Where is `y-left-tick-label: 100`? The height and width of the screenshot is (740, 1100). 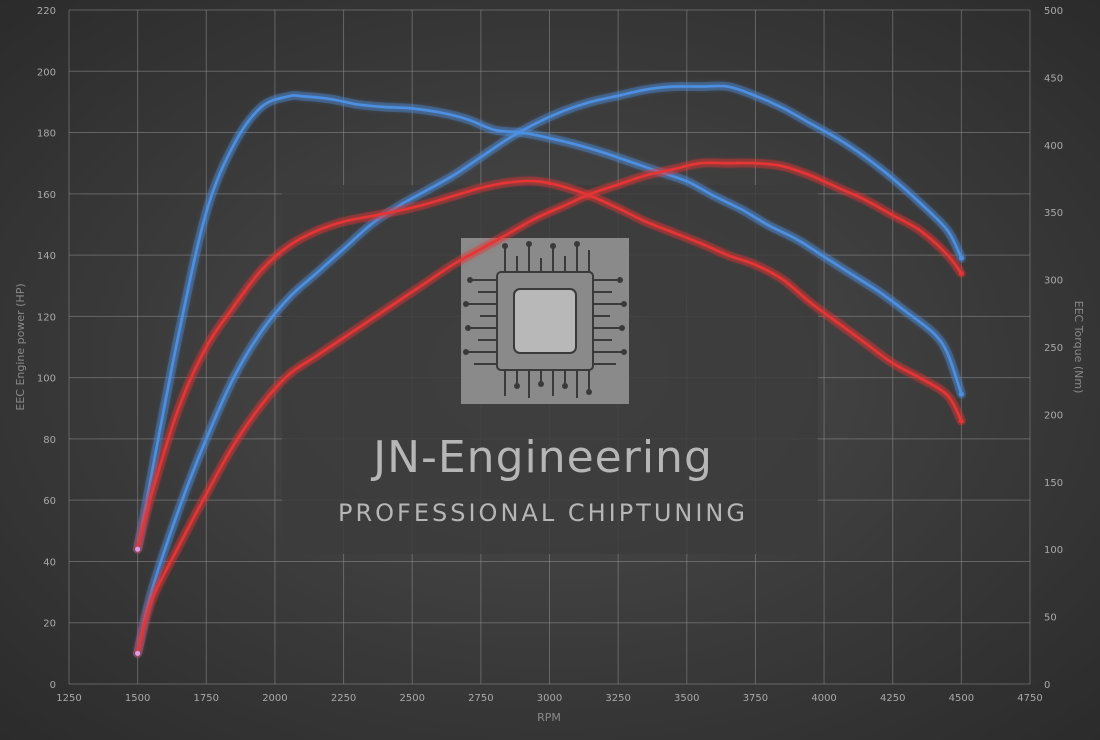 y-left-tick-label: 100 is located at coordinates (46, 379).